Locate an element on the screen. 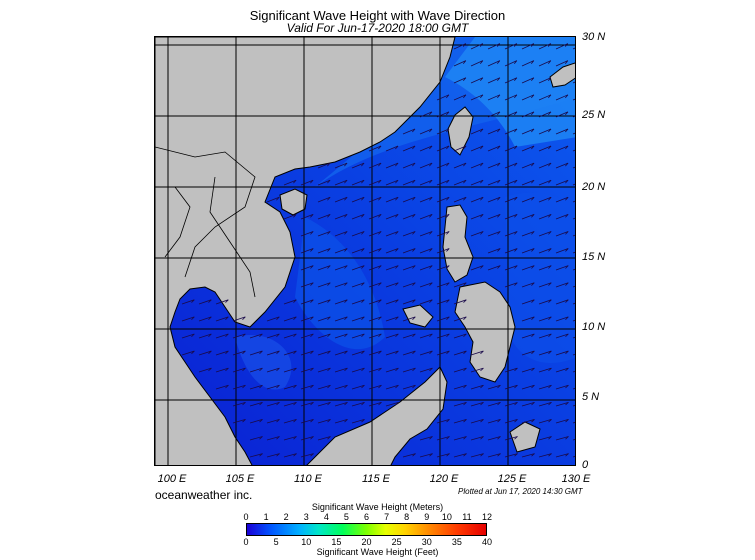 The width and height of the screenshot is (755, 560). meter-tick-label: 10 is located at coordinates (446, 517).